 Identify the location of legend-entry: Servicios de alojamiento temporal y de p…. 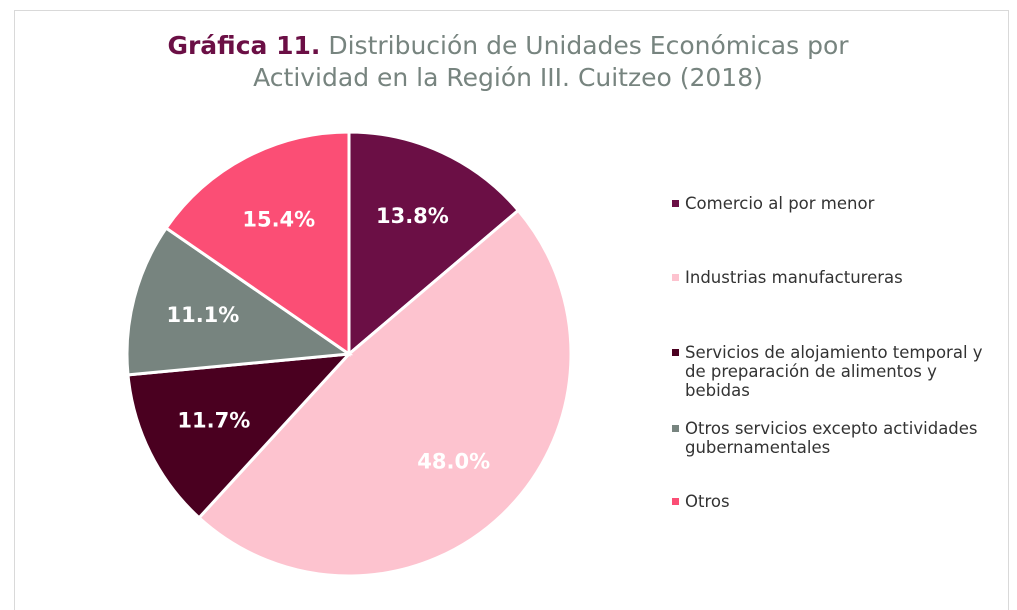
(837, 371).